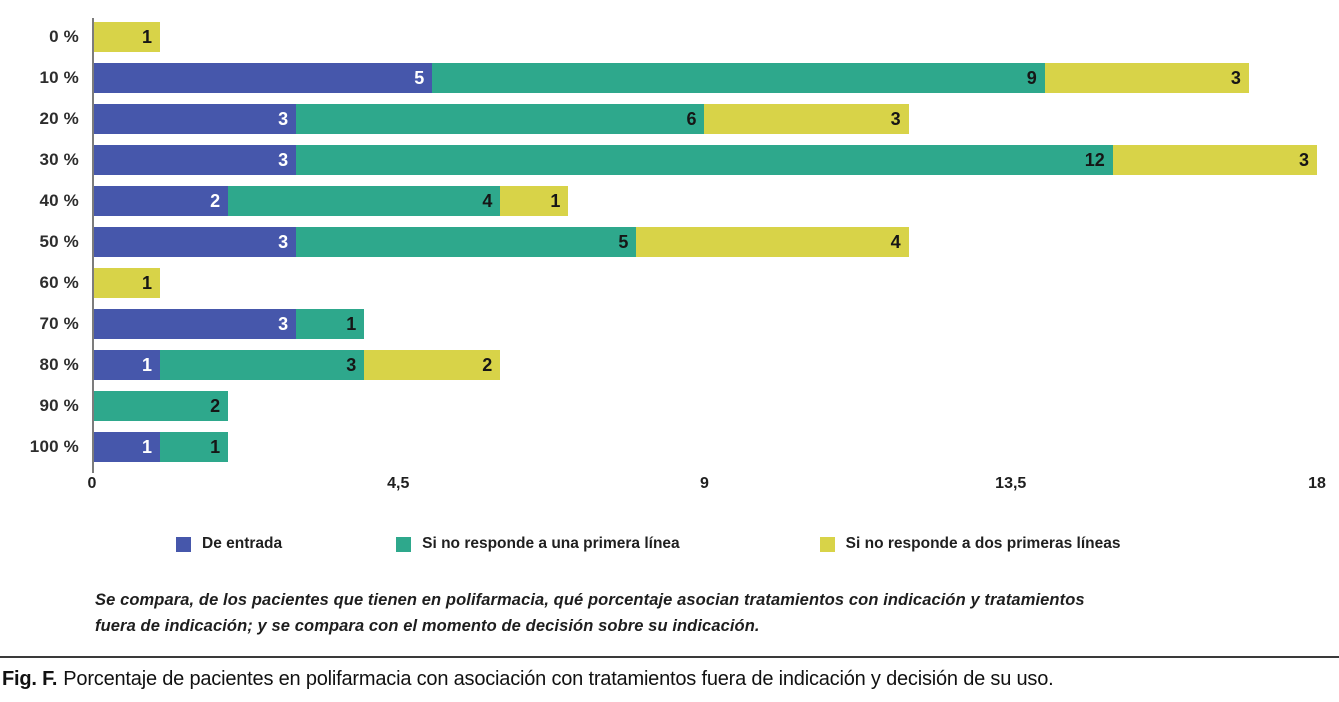  What do you see at coordinates (242, 543) in the screenshot?
I see `legend-label: De entrada` at bounding box center [242, 543].